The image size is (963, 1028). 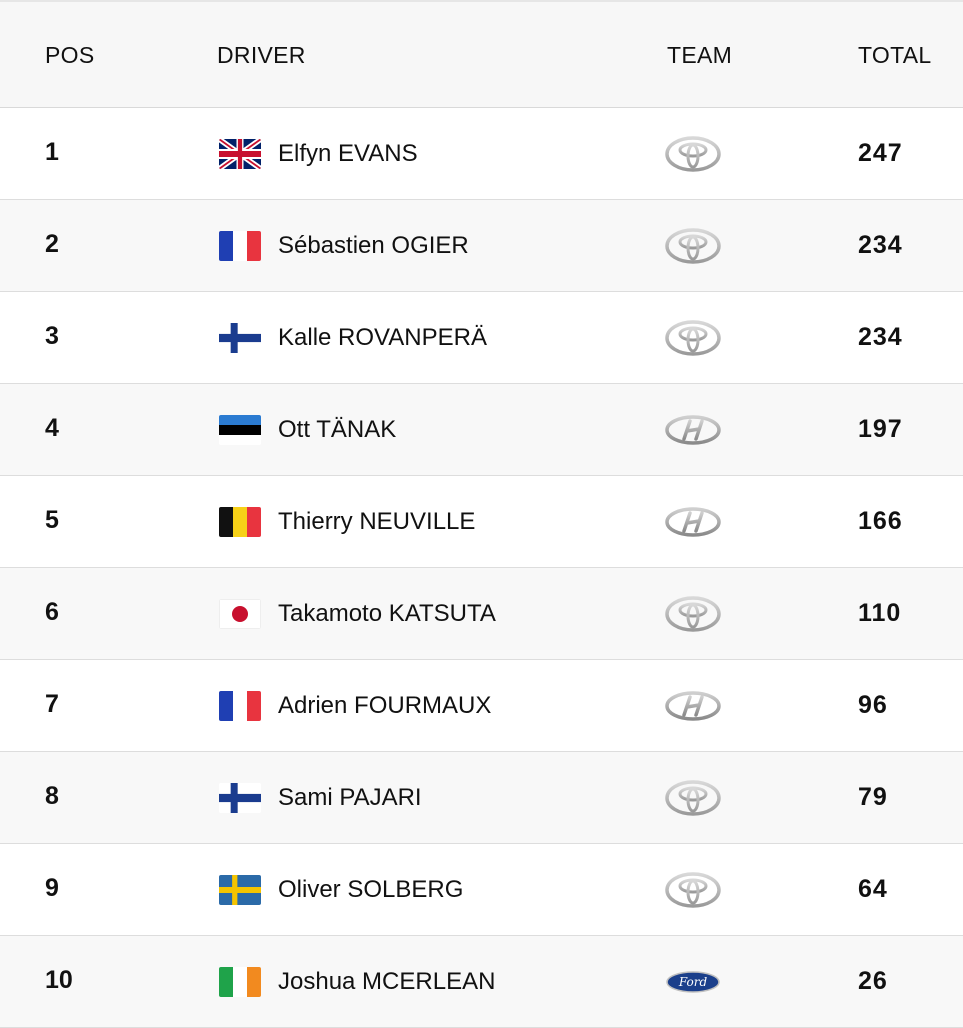 I want to click on total-points: 26, so click(x=873, y=981).